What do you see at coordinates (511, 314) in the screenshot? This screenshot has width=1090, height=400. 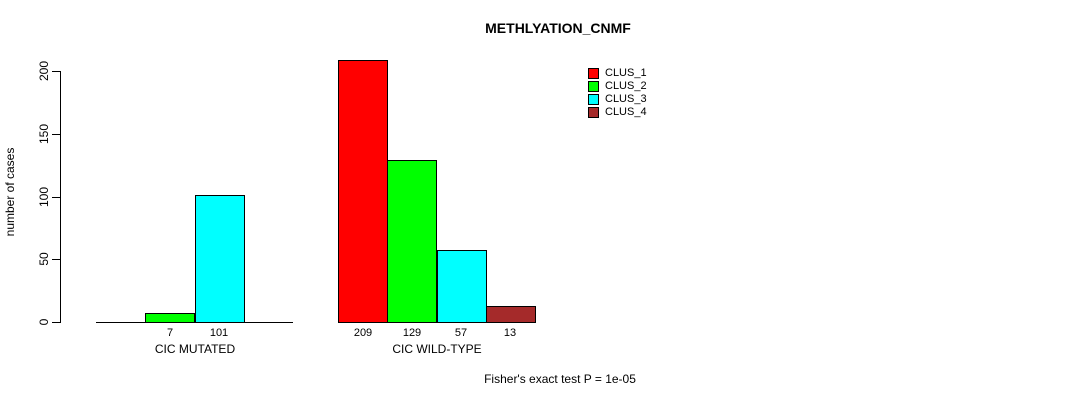 I see `bar-clus_4-wild-type` at bounding box center [511, 314].